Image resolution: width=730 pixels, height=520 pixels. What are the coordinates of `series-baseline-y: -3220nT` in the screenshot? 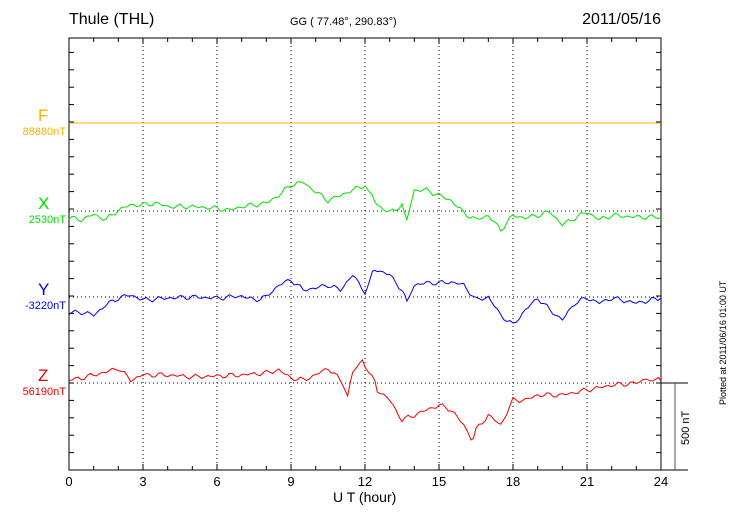 It's located at (45, 306).